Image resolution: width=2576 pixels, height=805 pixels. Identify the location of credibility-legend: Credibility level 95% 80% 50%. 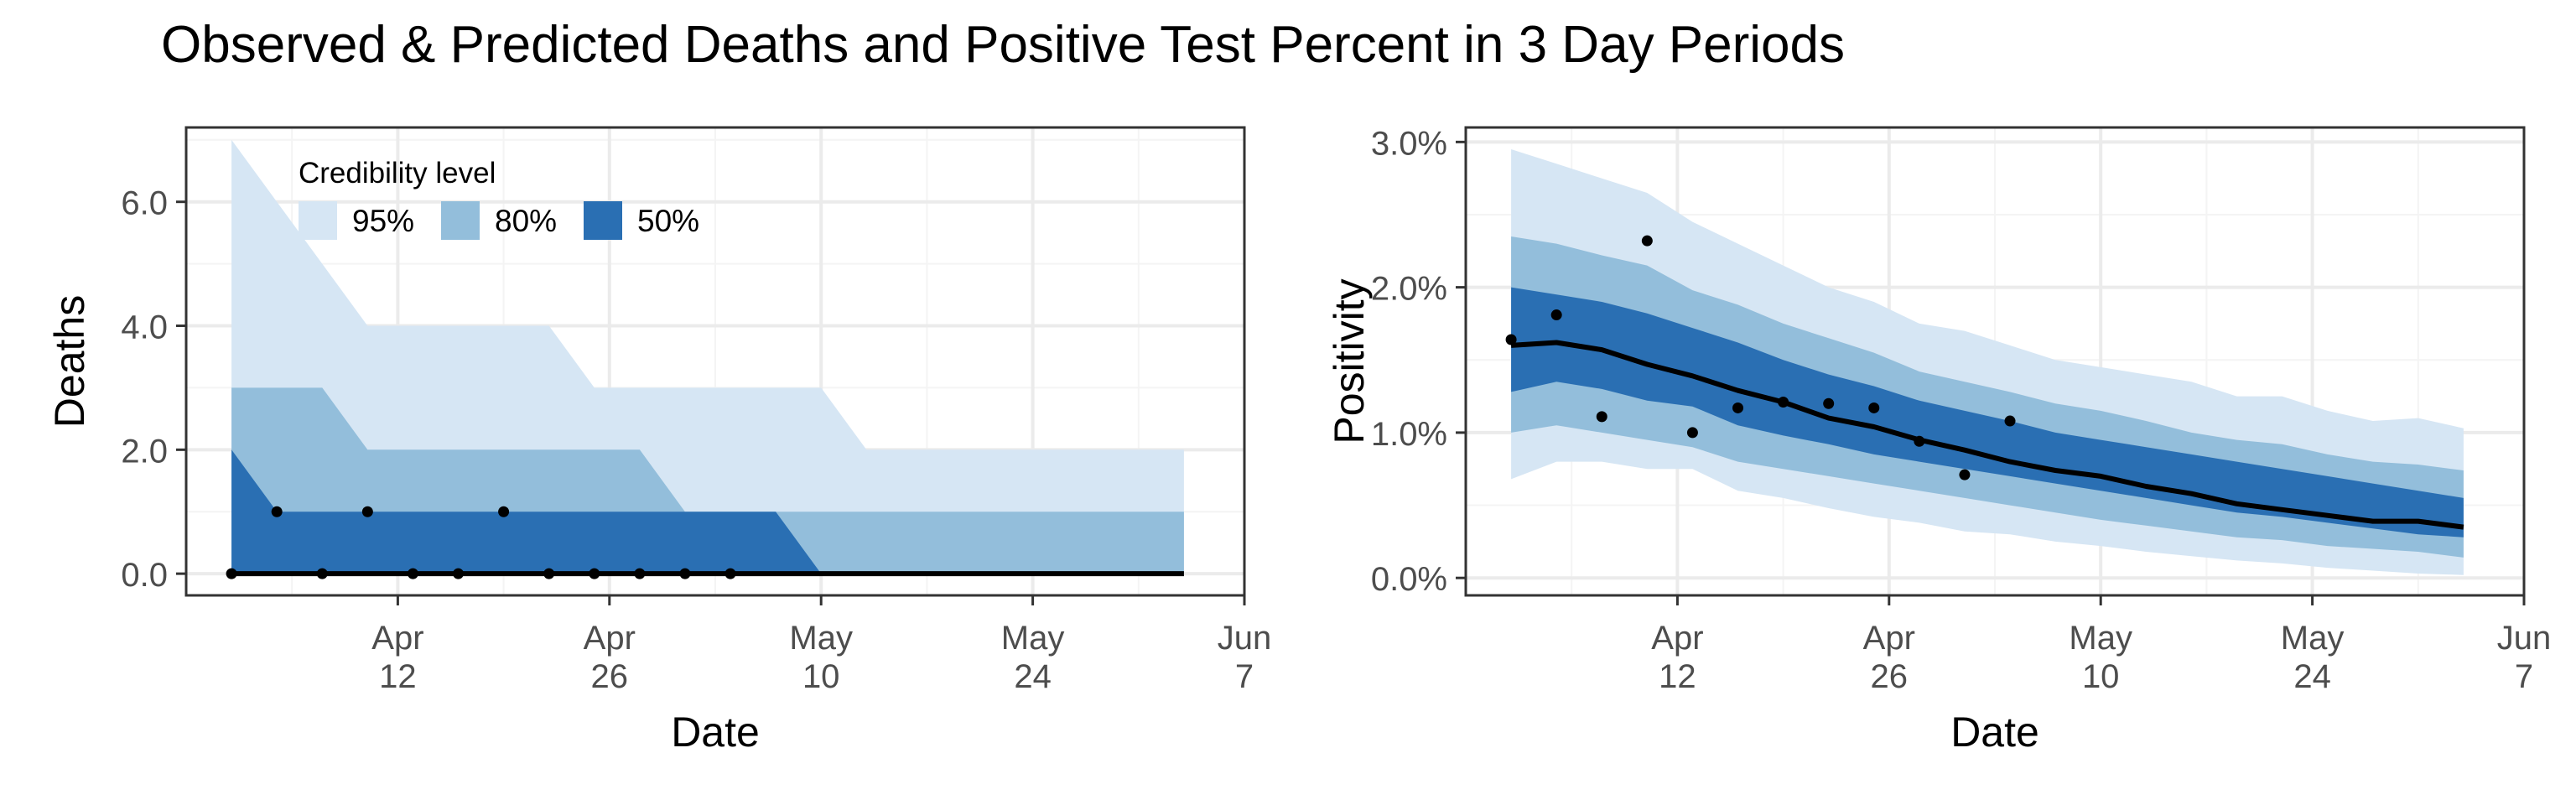
(499, 198).